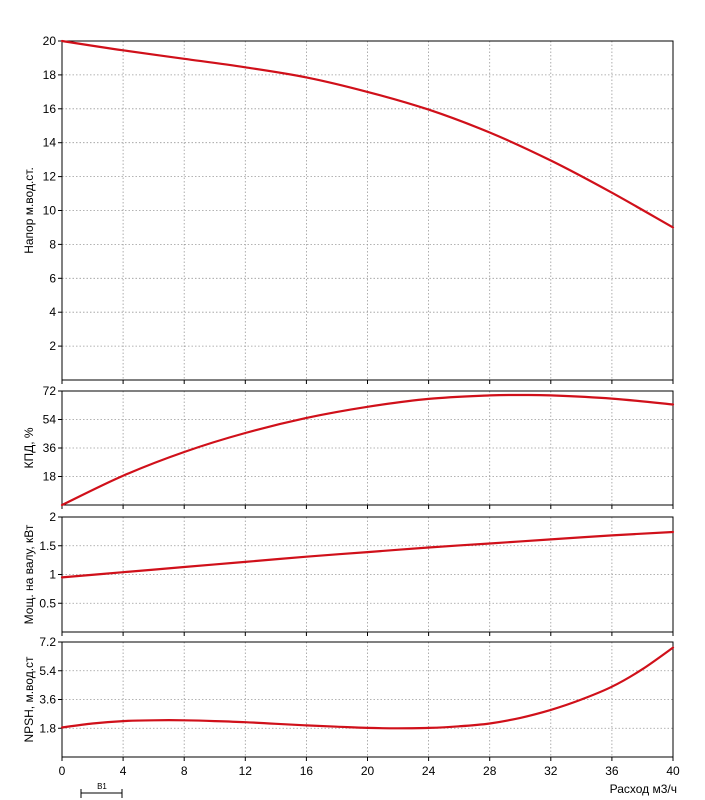  I want to click on y-tick-label: 10, so click(50, 211).